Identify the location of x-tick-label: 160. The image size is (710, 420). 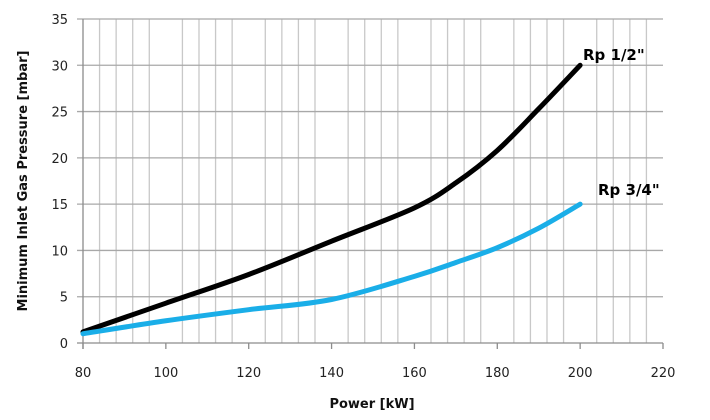
(414, 373).